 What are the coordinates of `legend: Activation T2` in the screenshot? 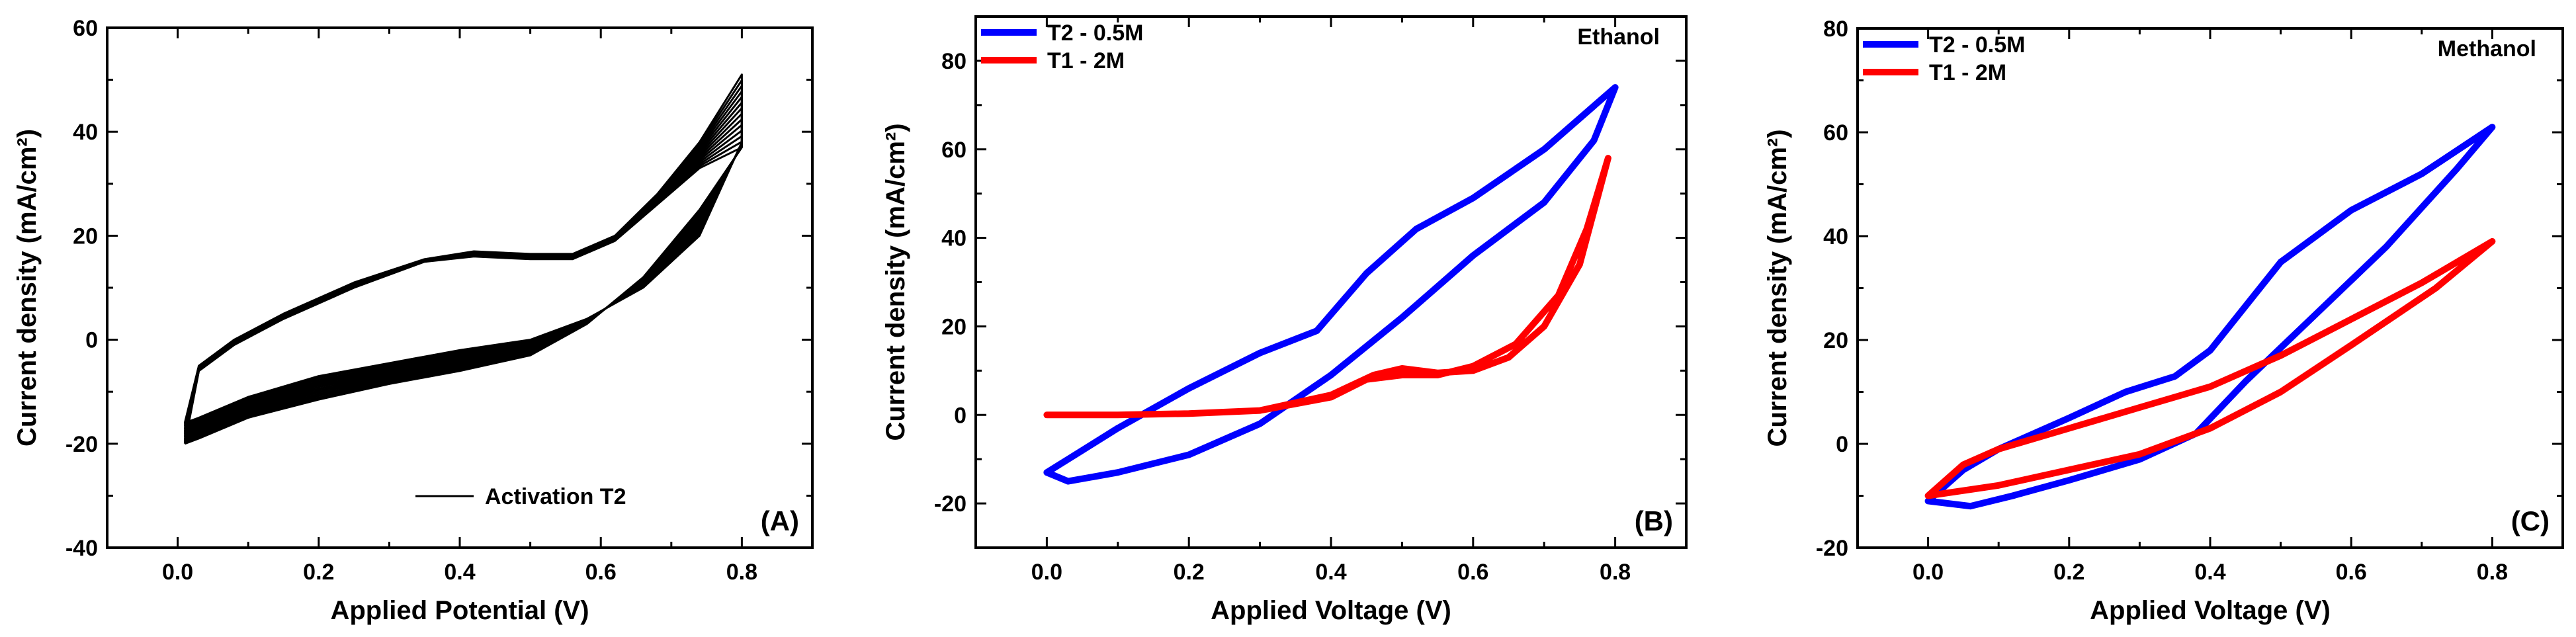 It's located at (520, 496).